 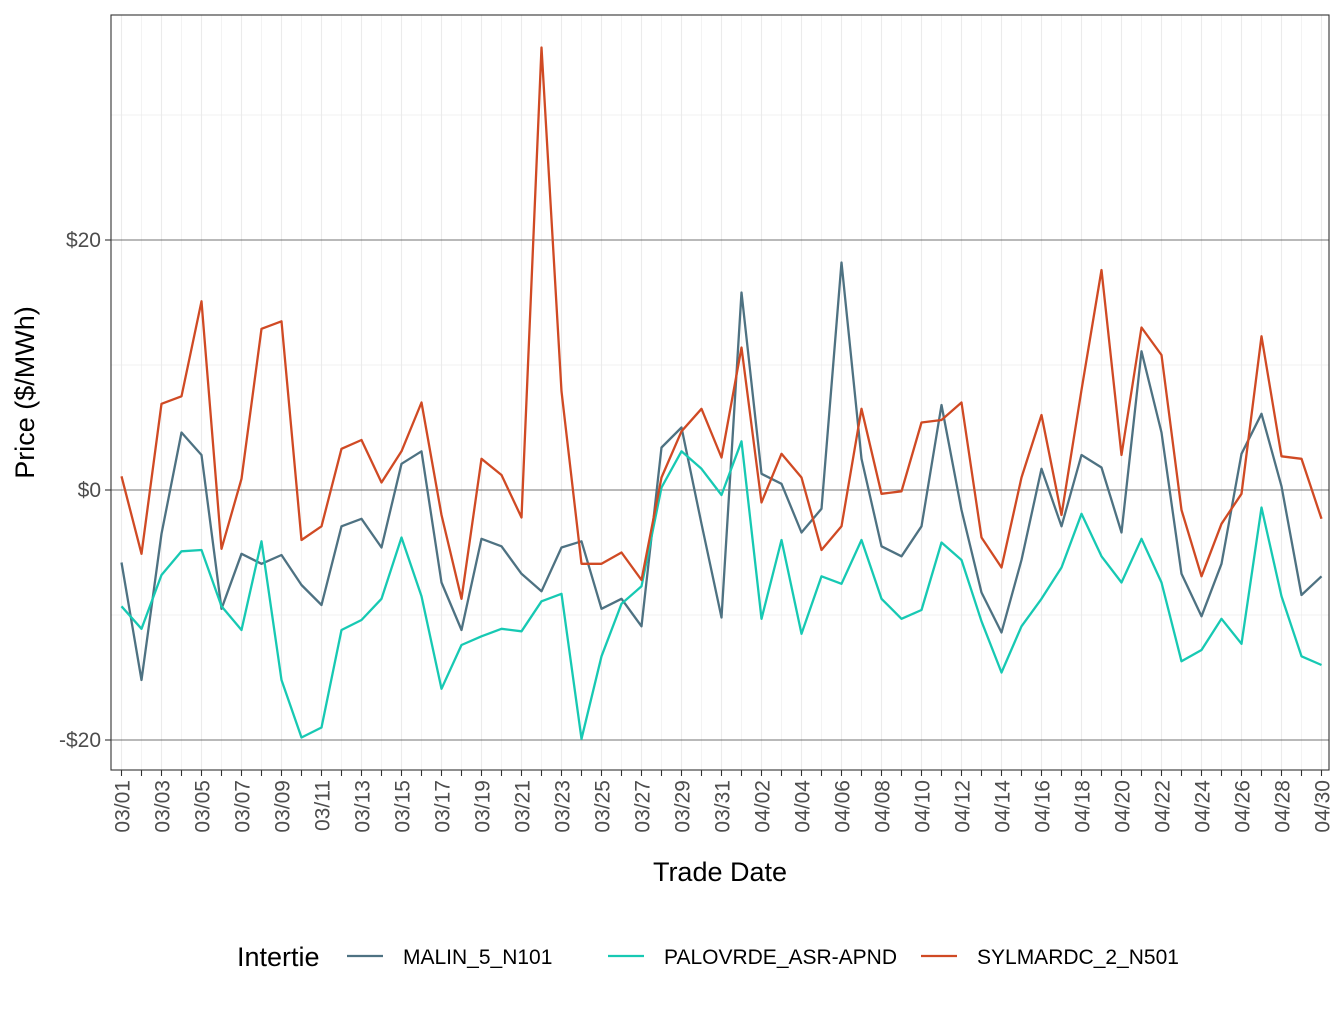 What do you see at coordinates (763, 806) in the screenshot?
I see `x-tick-label: 04/02` at bounding box center [763, 806].